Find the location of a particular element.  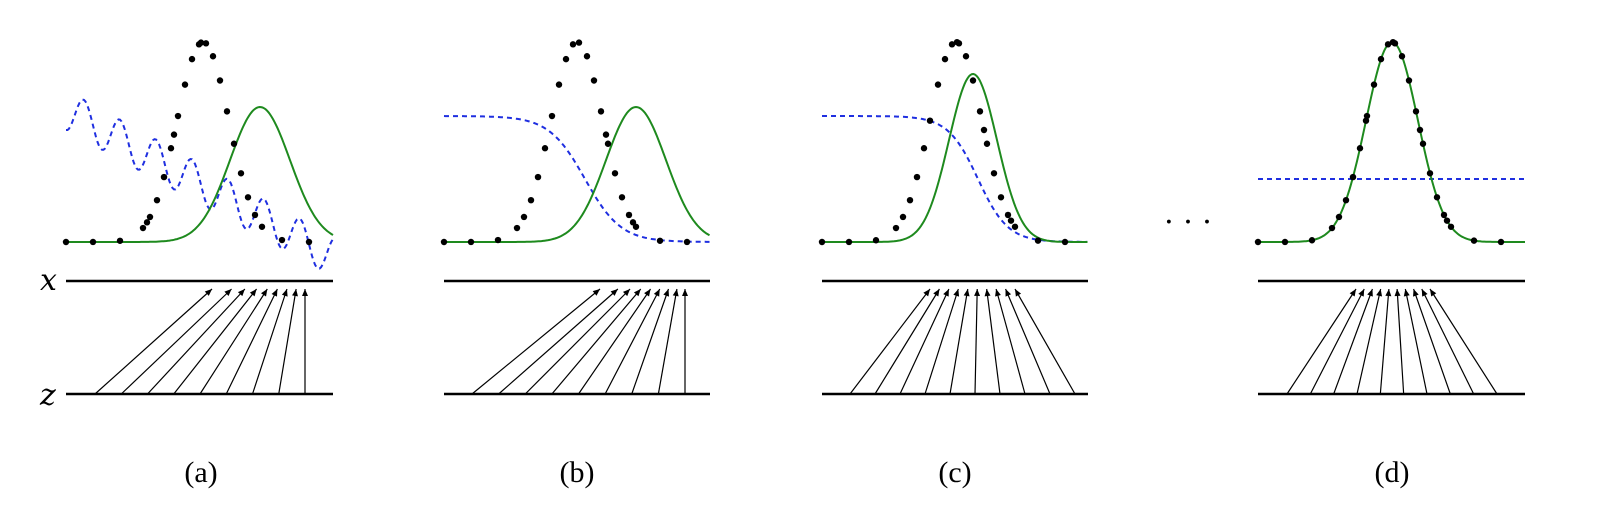

ellipsis: · · · is located at coordinates (1188, 222).